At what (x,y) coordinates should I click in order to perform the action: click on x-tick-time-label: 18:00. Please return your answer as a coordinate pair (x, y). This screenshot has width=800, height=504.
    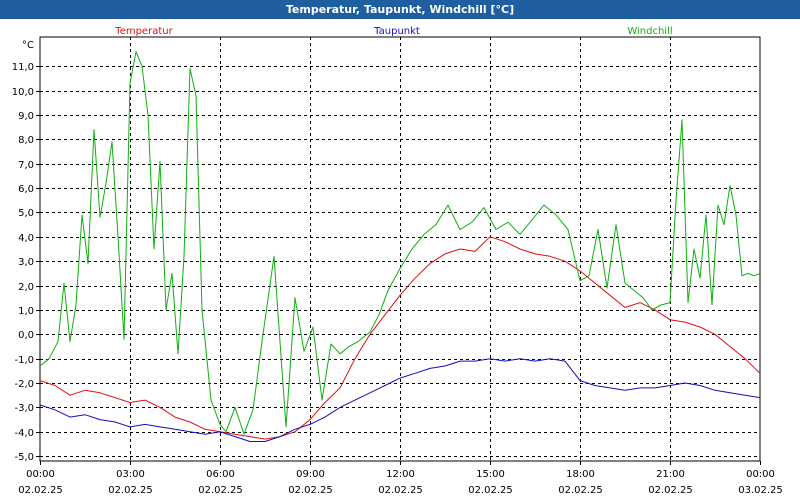
    Looking at the image, I should click on (580, 474).